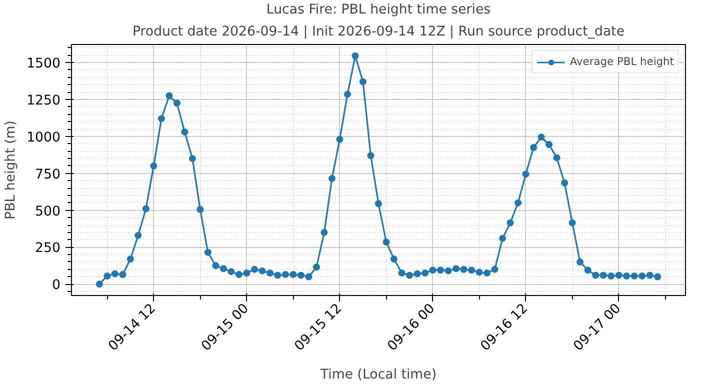  I want to click on chart-title: Lucas Fire: PBL height time series, so click(378, 10).